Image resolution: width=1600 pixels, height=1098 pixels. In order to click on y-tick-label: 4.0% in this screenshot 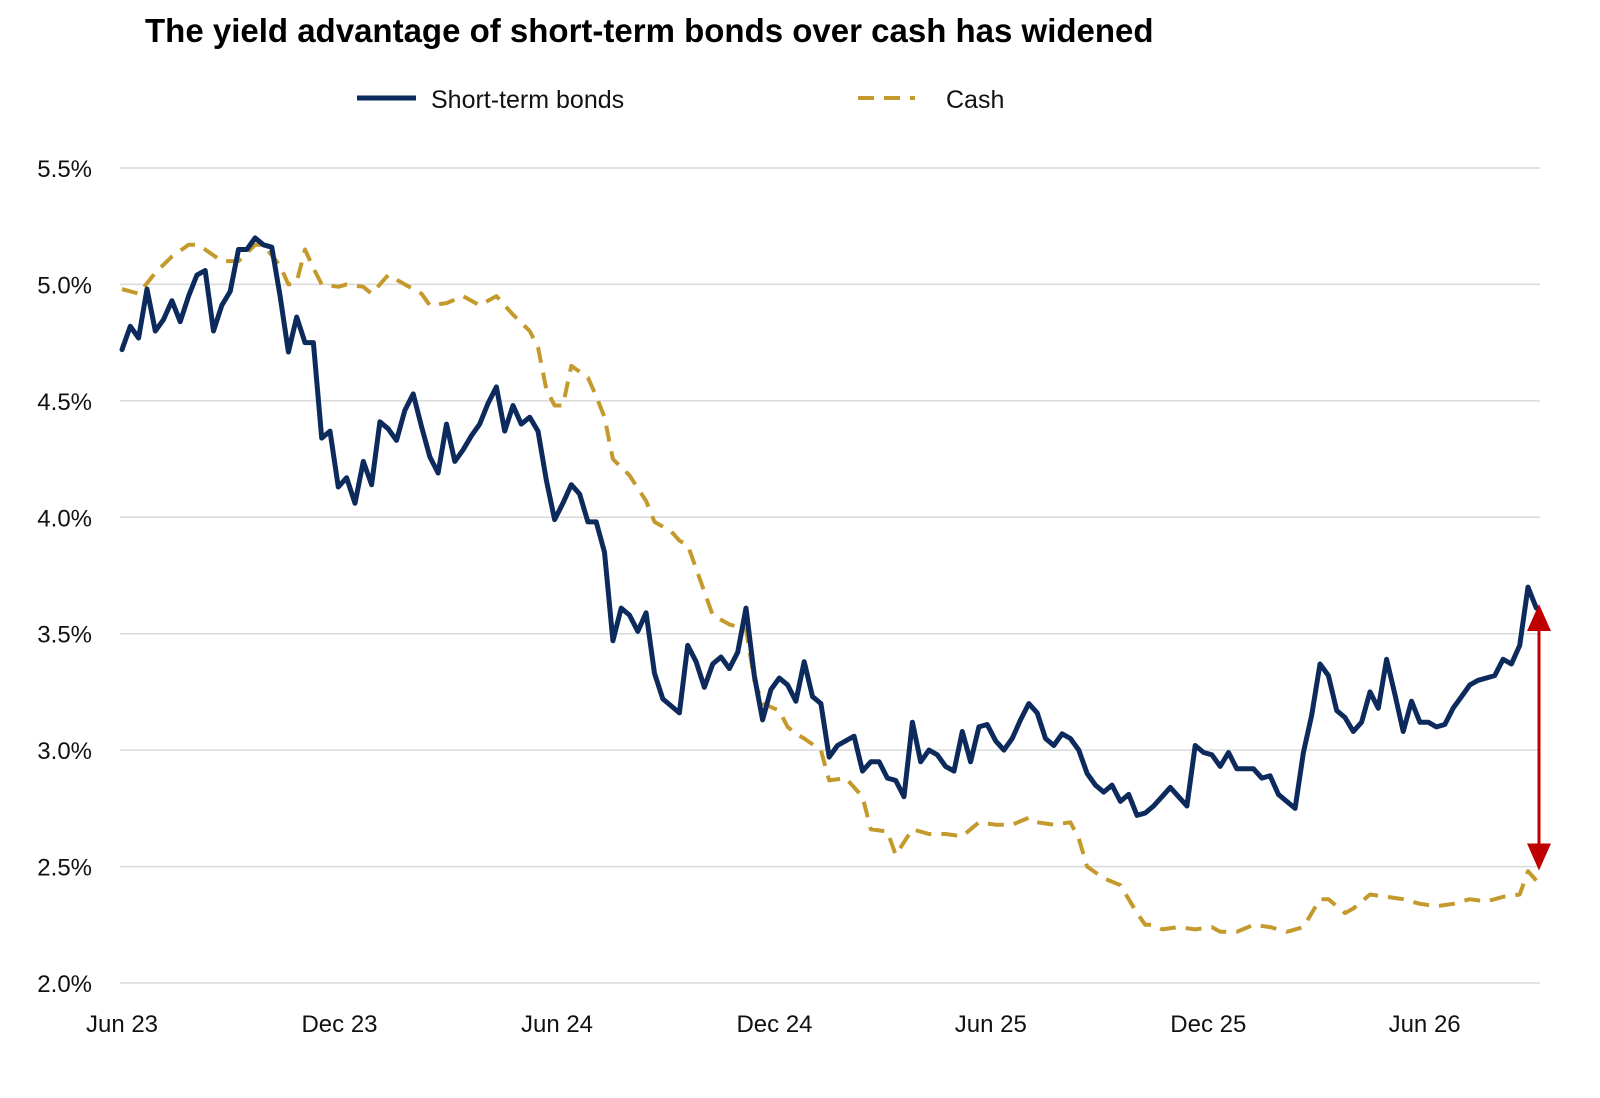, I will do `click(64, 518)`.